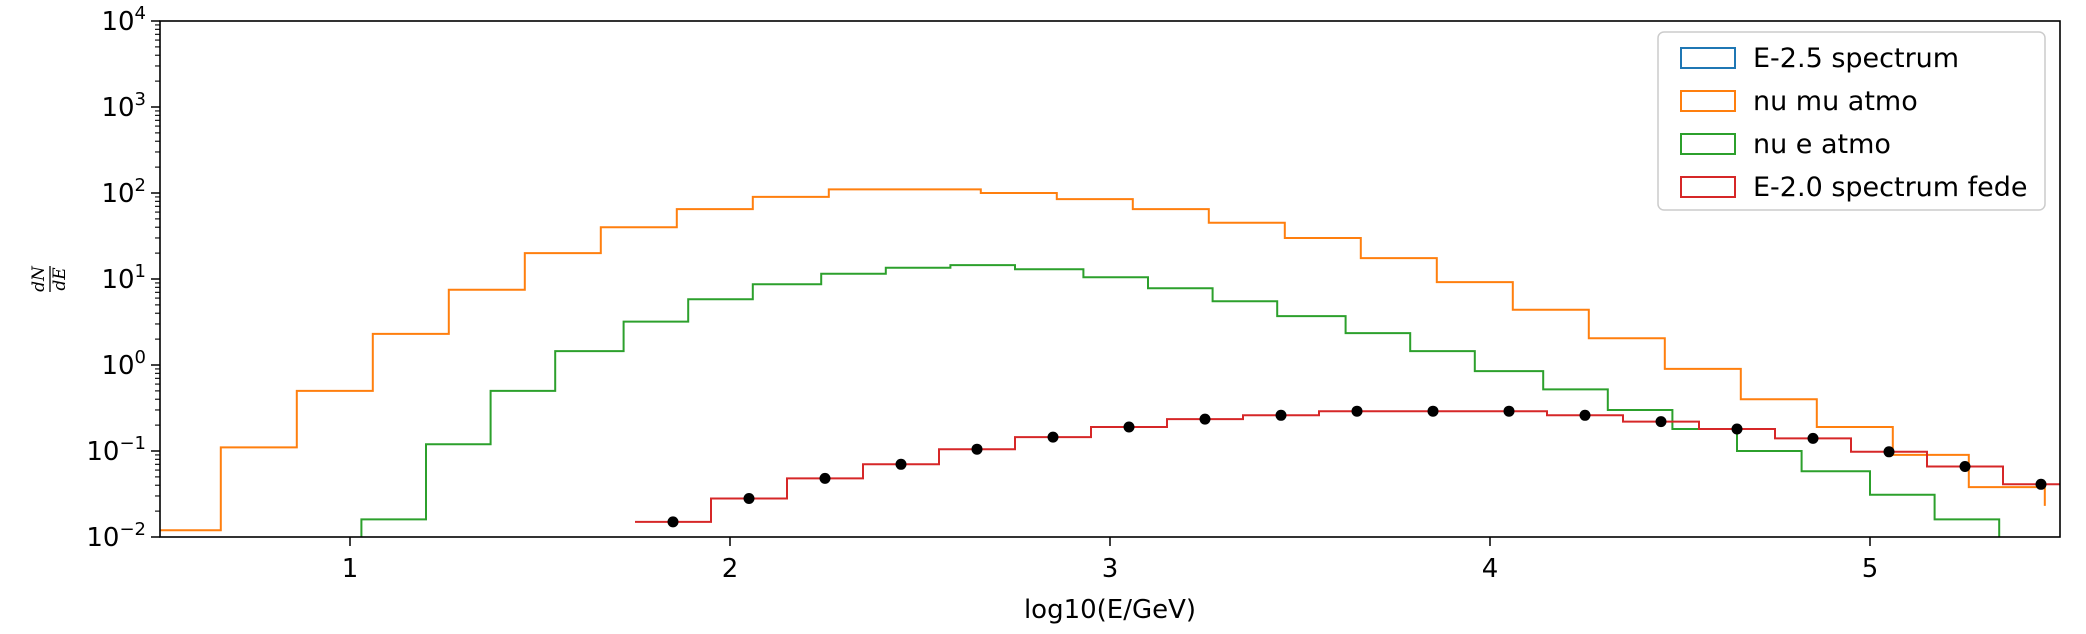 The height and width of the screenshot is (634, 2086). I want to click on x-axis-label: log10(E/GeV), so click(1110, 610).